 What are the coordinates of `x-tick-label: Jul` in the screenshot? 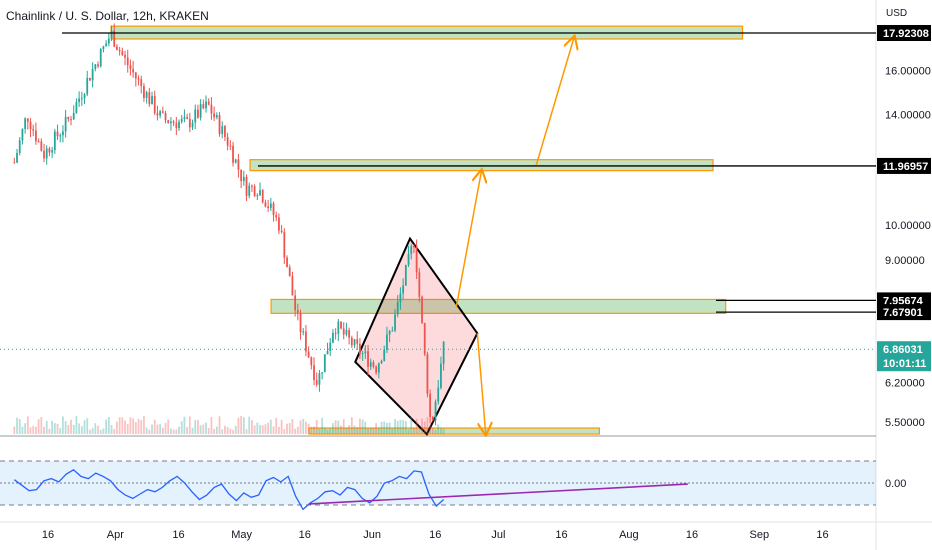 It's located at (498, 535).